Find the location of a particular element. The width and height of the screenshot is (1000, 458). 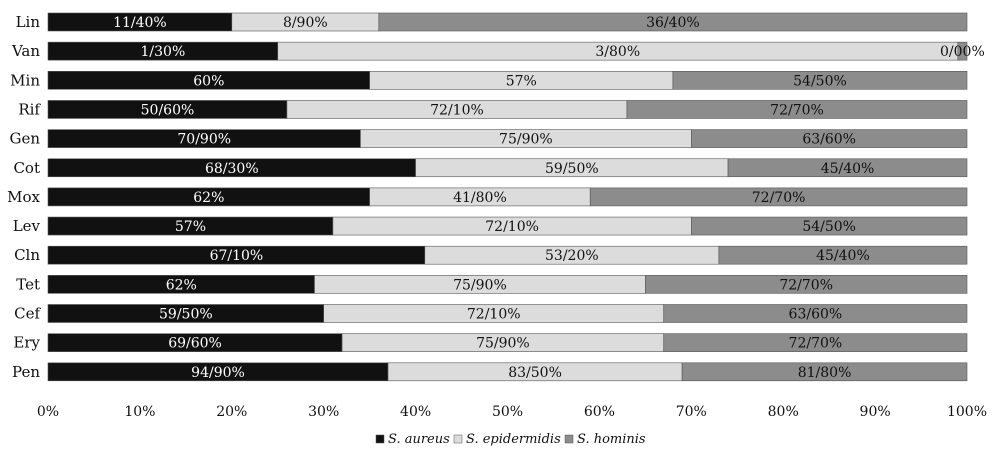

legend-label: S. epidermidis is located at coordinates (513, 439).